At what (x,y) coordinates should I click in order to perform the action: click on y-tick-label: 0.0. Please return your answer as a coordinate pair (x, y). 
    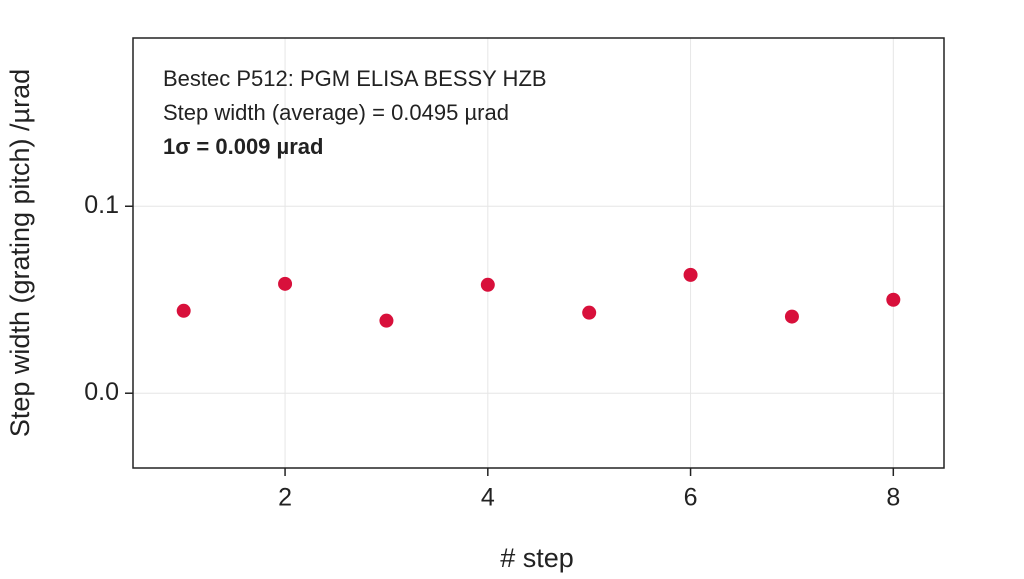
    Looking at the image, I should click on (101, 392).